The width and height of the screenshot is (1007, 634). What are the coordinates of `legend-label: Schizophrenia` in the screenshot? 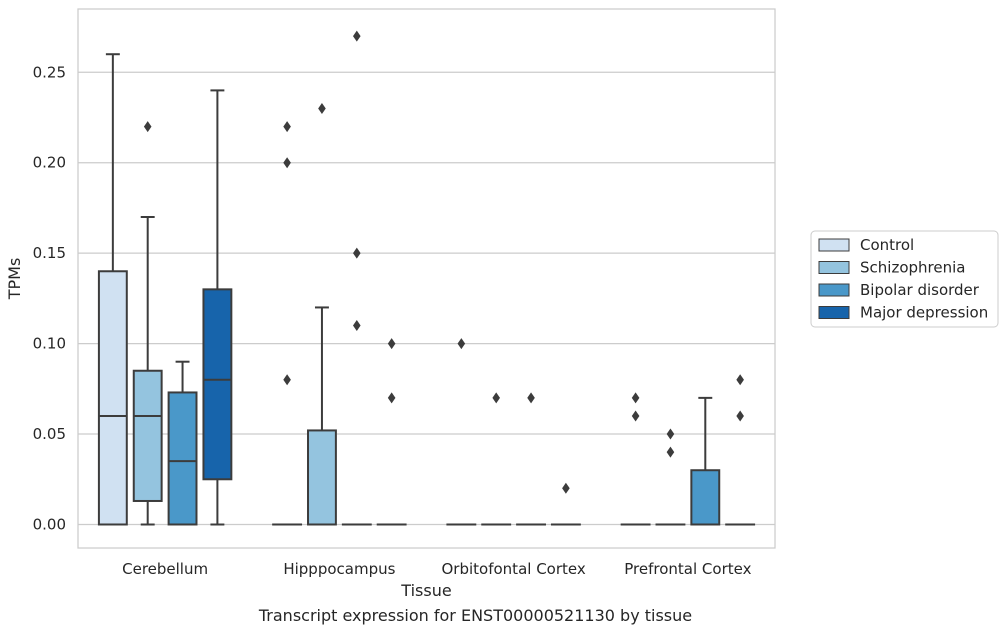 It's located at (912, 268).